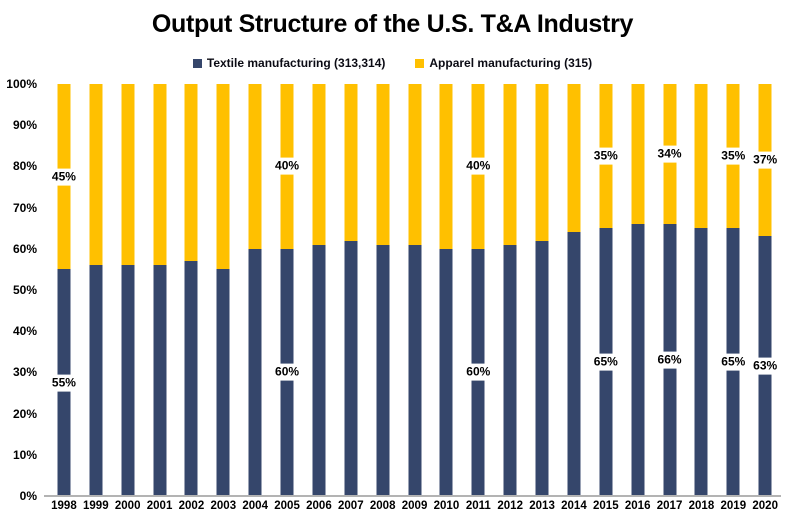 This screenshot has height=523, width=785. What do you see at coordinates (478, 290) in the screenshot?
I see `bar-column-2011: 60% 40%` at bounding box center [478, 290].